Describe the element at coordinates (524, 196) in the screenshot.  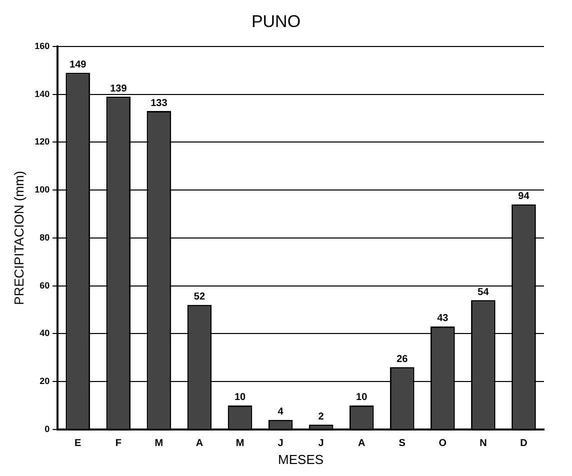
I see `data-label: 94` at that location.